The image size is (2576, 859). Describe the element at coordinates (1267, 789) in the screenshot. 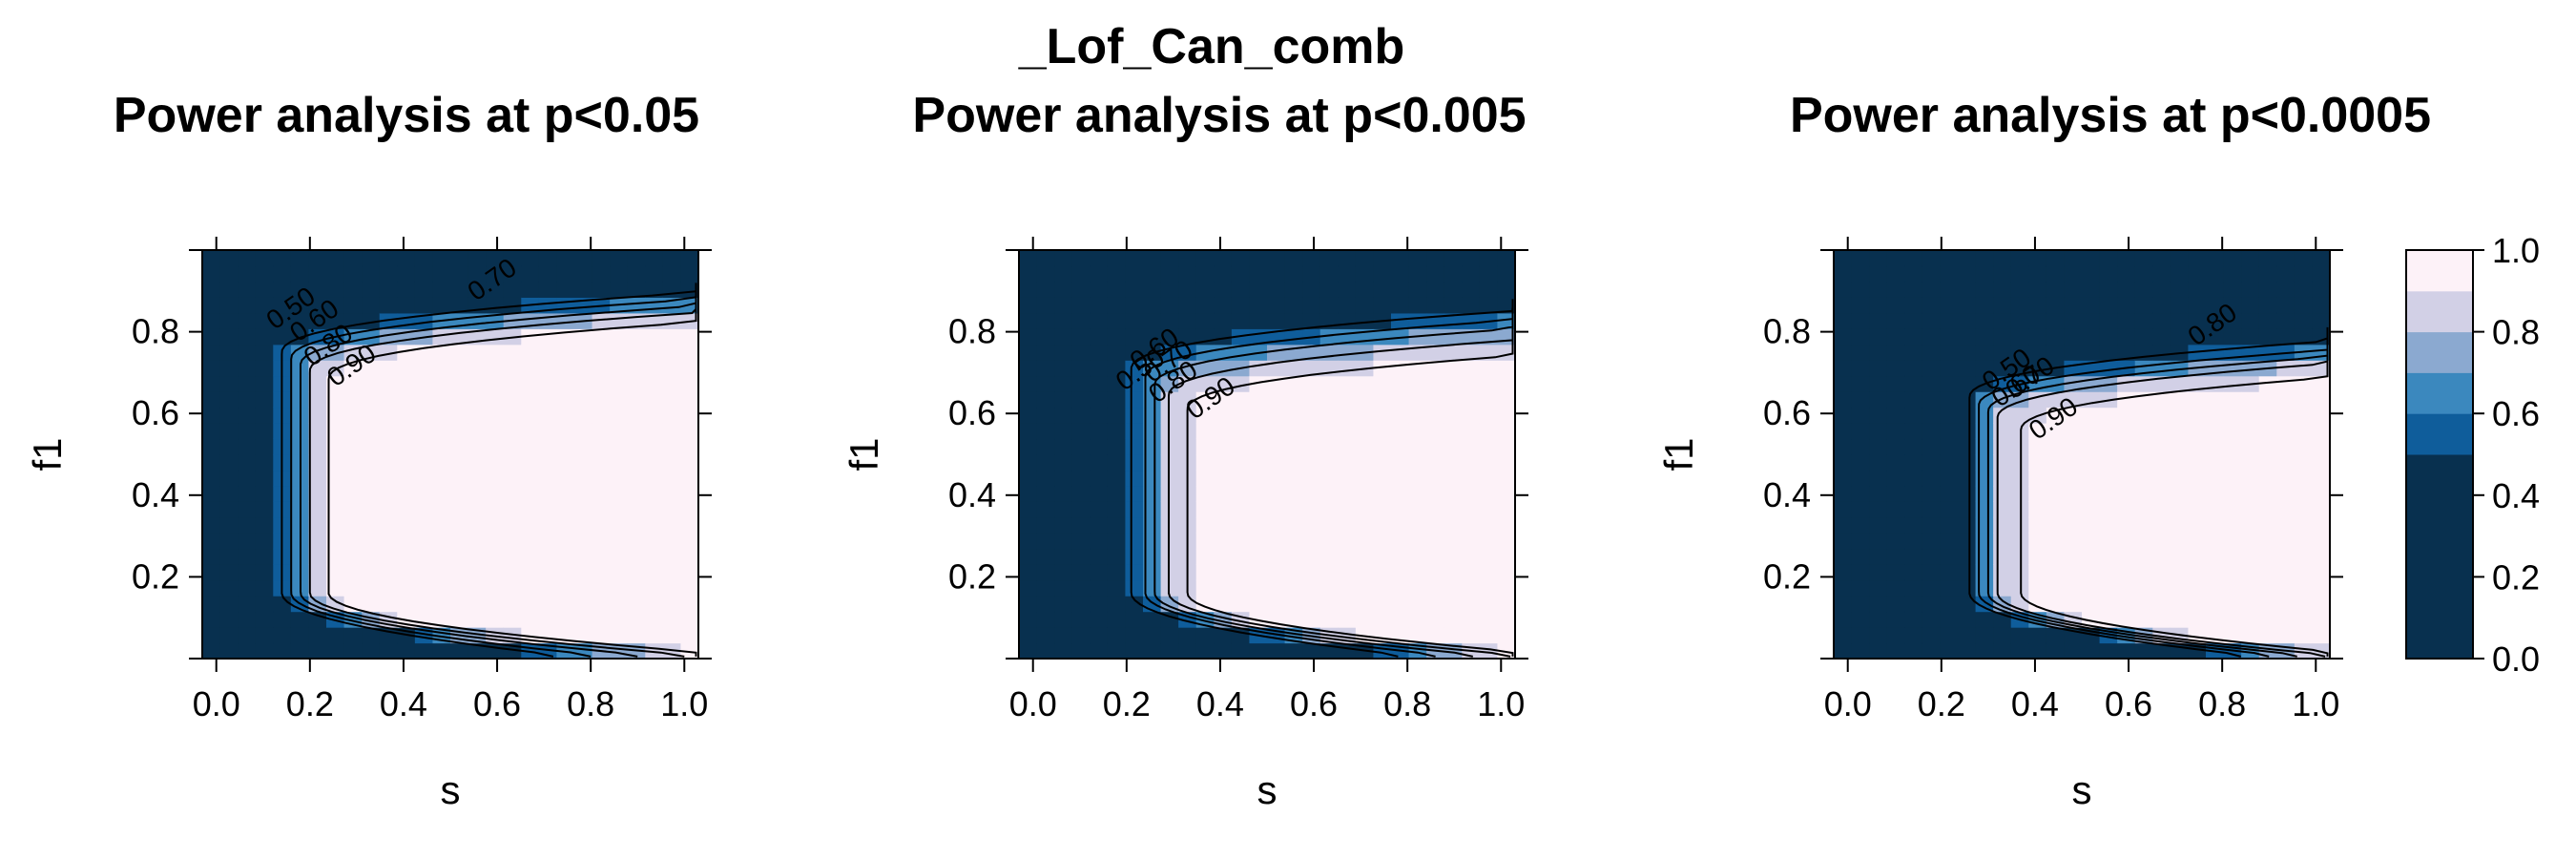

I see `x-axis-label: s` at that location.